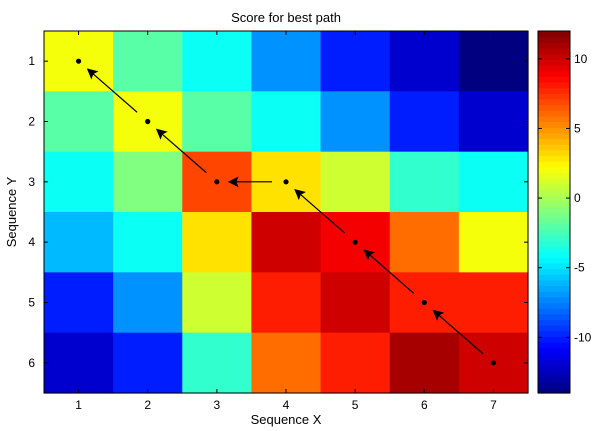 The width and height of the screenshot is (593, 431). Describe the element at coordinates (577, 128) in the screenshot. I see `colorbar-tick-label: 5` at that location.